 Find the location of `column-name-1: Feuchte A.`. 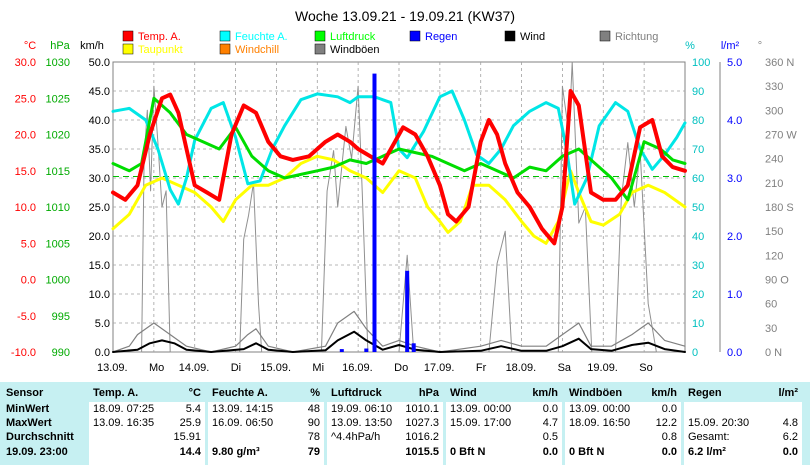

column-name-1: Feuchte A. is located at coordinates (240, 393).